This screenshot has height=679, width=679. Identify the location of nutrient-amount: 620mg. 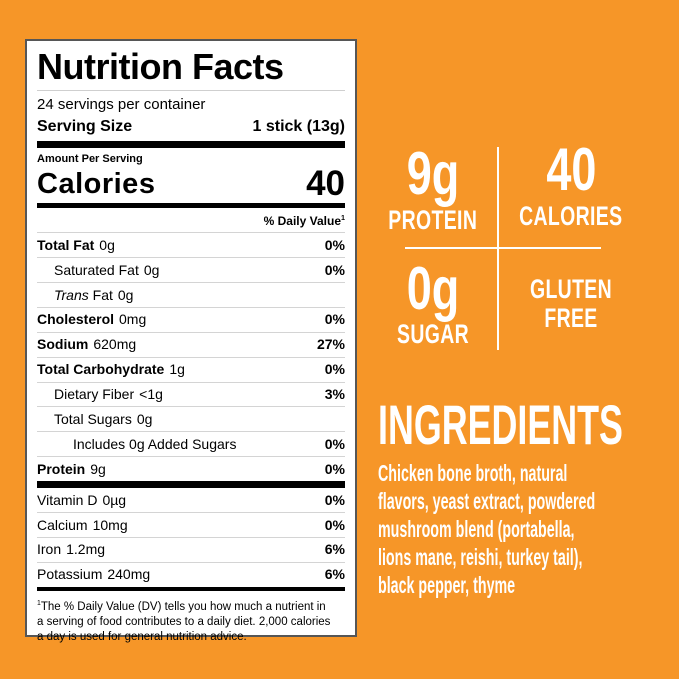
(115, 344).